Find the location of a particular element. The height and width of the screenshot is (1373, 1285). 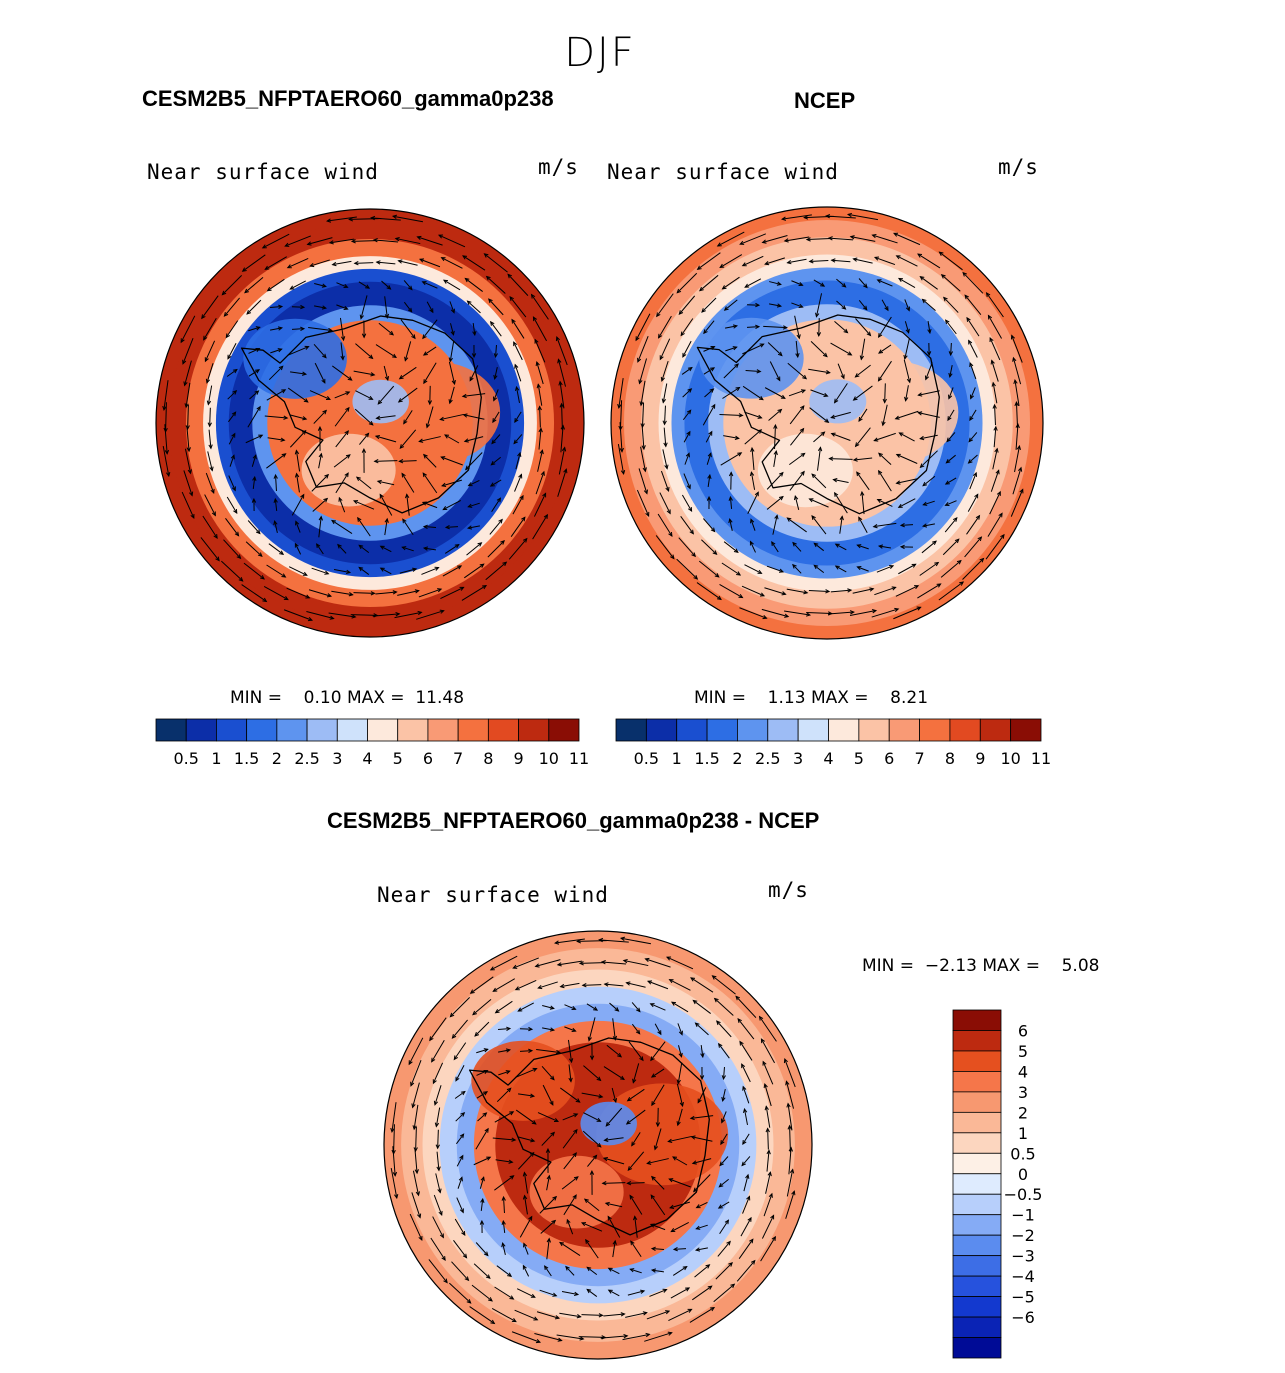

colorbar-tick-label: 10 is located at coordinates (549, 758).